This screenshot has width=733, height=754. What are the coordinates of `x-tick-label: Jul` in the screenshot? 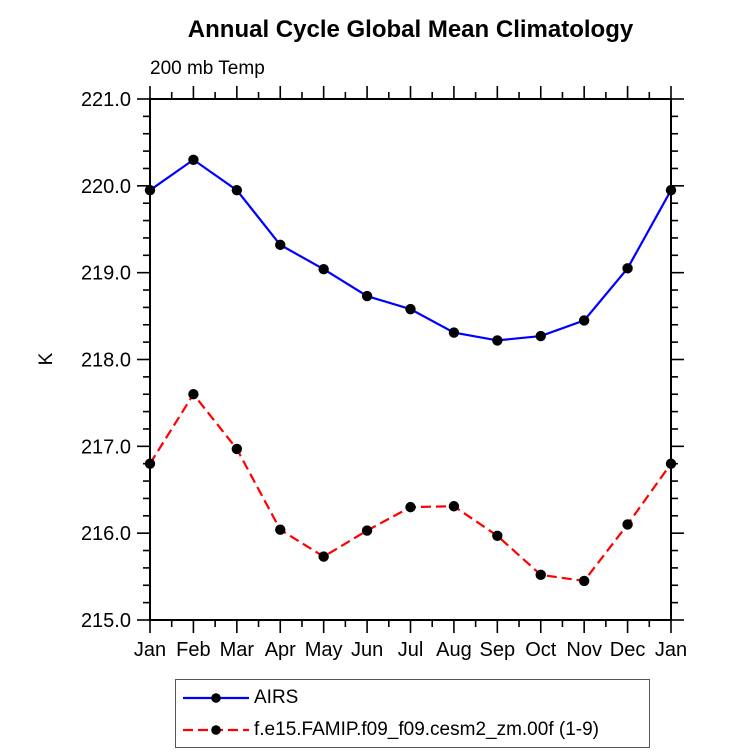 It's located at (411, 650).